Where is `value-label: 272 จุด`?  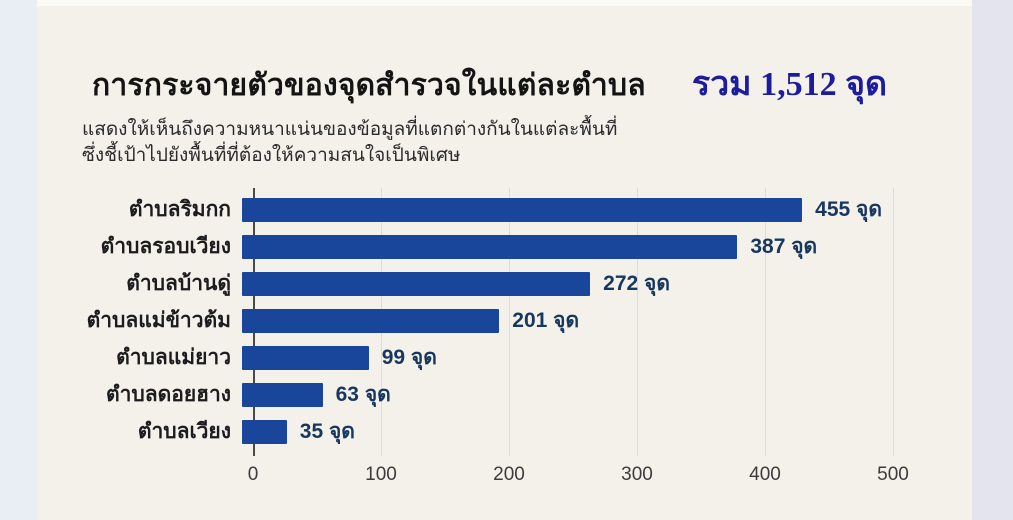 value-label: 272 จุด is located at coordinates (636, 283).